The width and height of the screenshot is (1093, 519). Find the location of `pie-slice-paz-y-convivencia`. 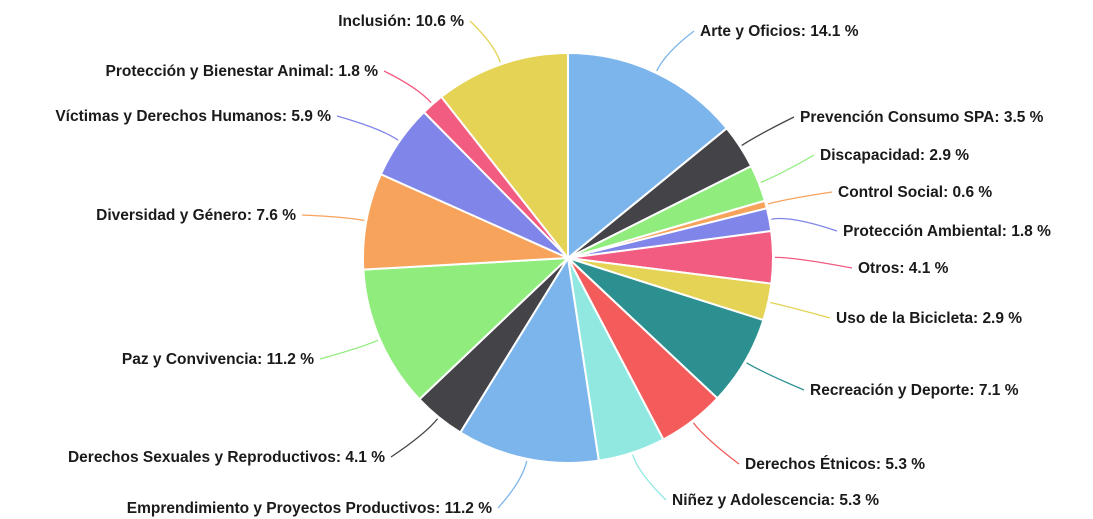

pie-slice-paz-y-convivencia is located at coordinates (465, 329).